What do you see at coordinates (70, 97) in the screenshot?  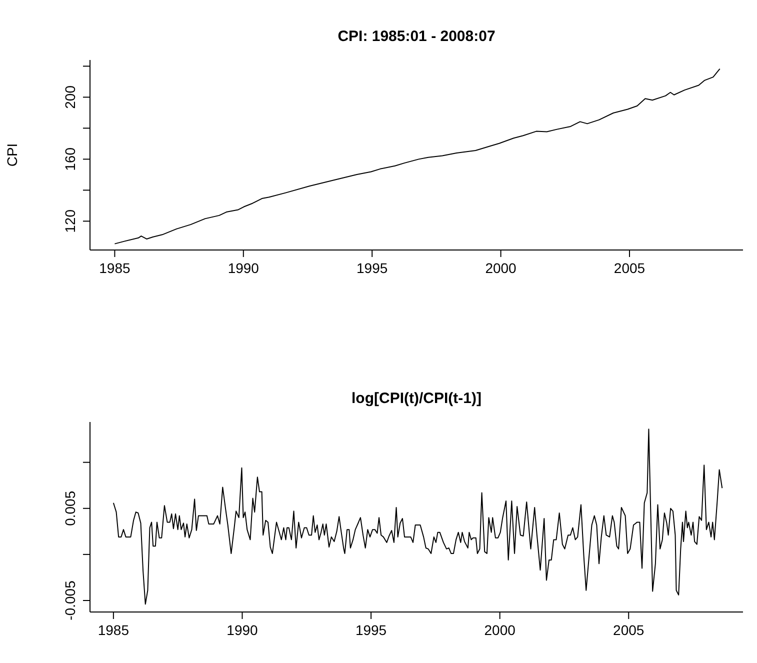 I see `y-tick-label: 200` at bounding box center [70, 97].